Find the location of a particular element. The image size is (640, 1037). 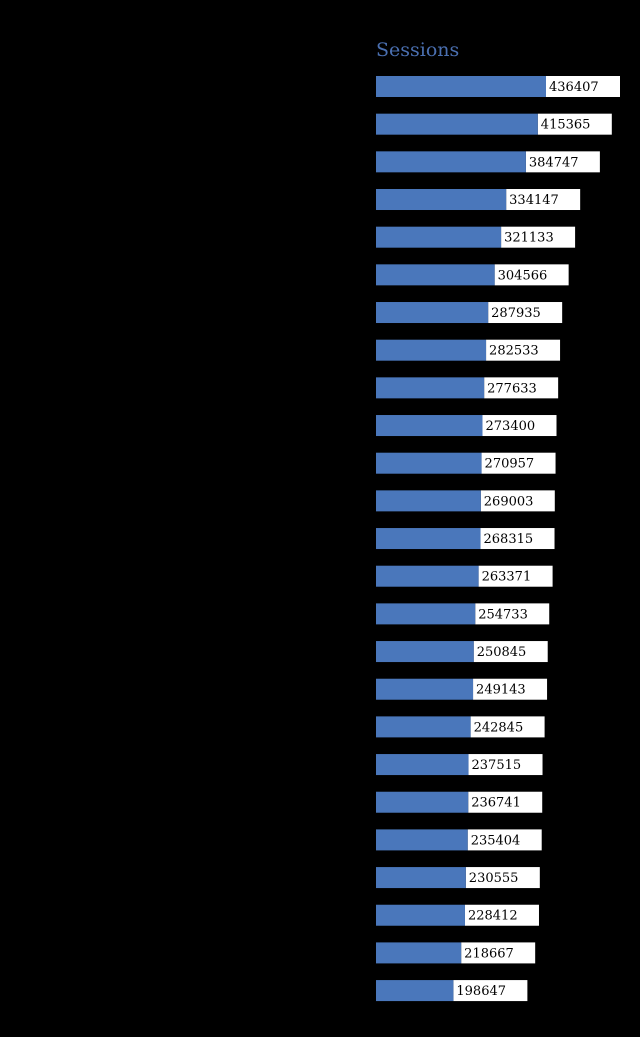

value-label: 237515 is located at coordinates (497, 765).